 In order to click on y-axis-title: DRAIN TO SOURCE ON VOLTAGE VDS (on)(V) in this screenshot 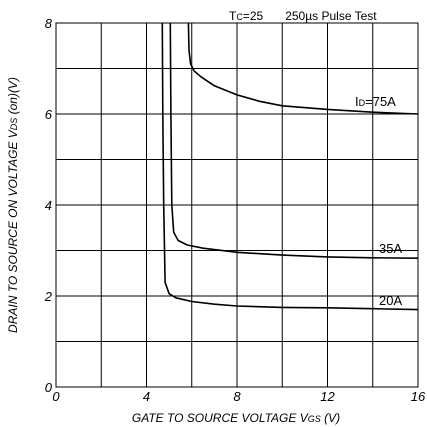, I will do `click(13, 205)`.